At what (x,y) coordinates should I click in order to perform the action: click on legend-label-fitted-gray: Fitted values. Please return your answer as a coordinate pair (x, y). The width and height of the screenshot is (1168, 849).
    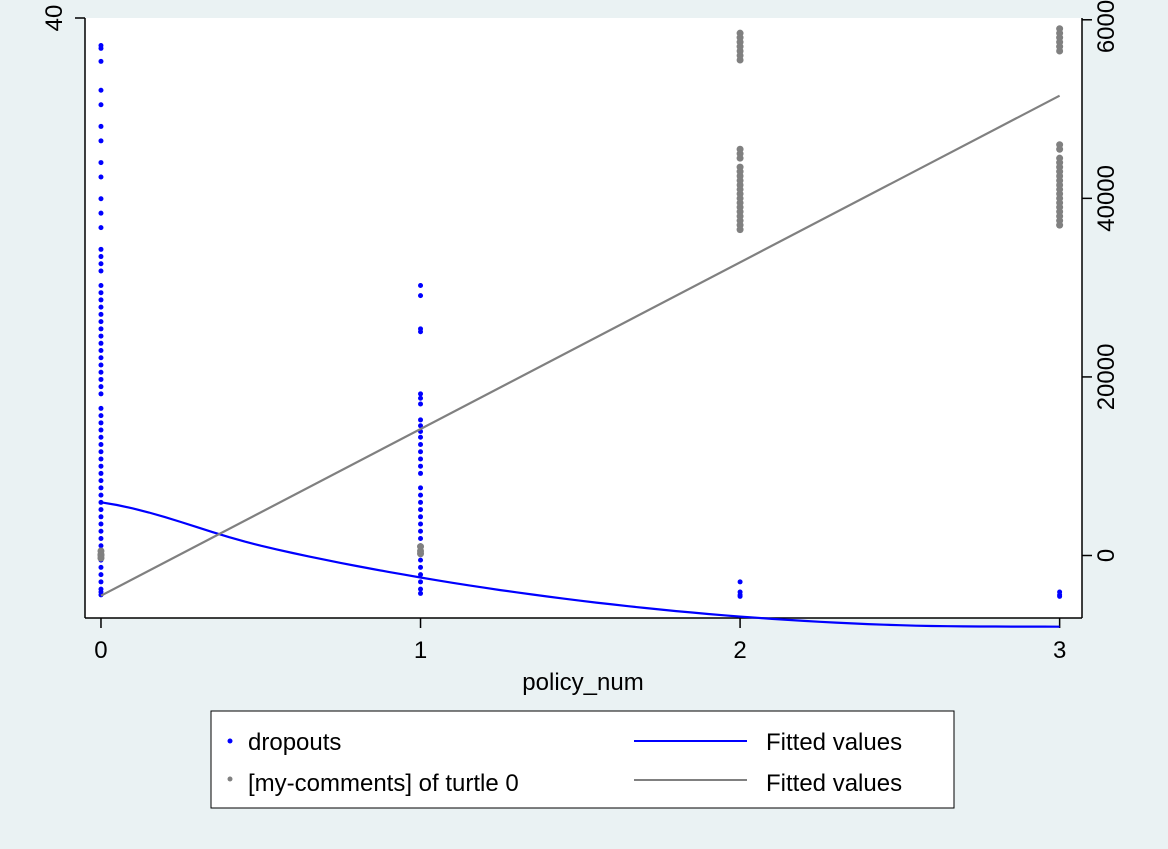
    Looking at the image, I should click on (834, 783).